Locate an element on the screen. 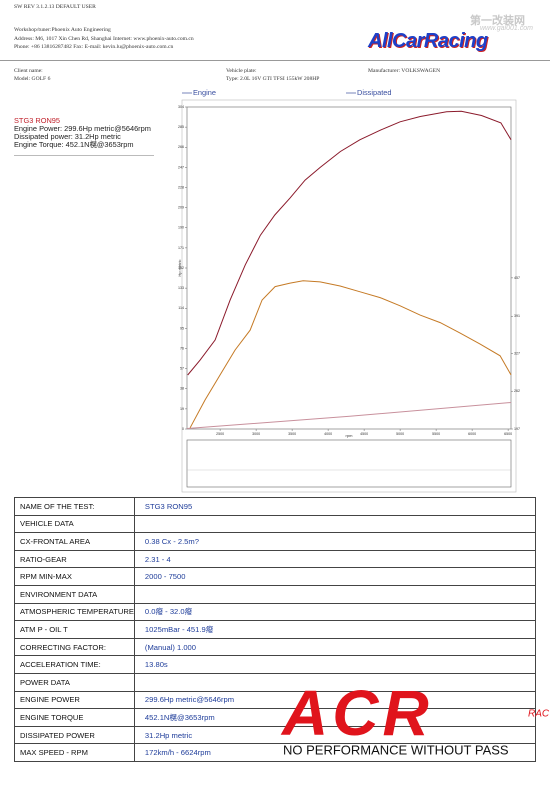 This screenshot has width=550, height=790. table-row: ENGINE POWER 299.6Hp metric@5646rpm is located at coordinates (275, 700).